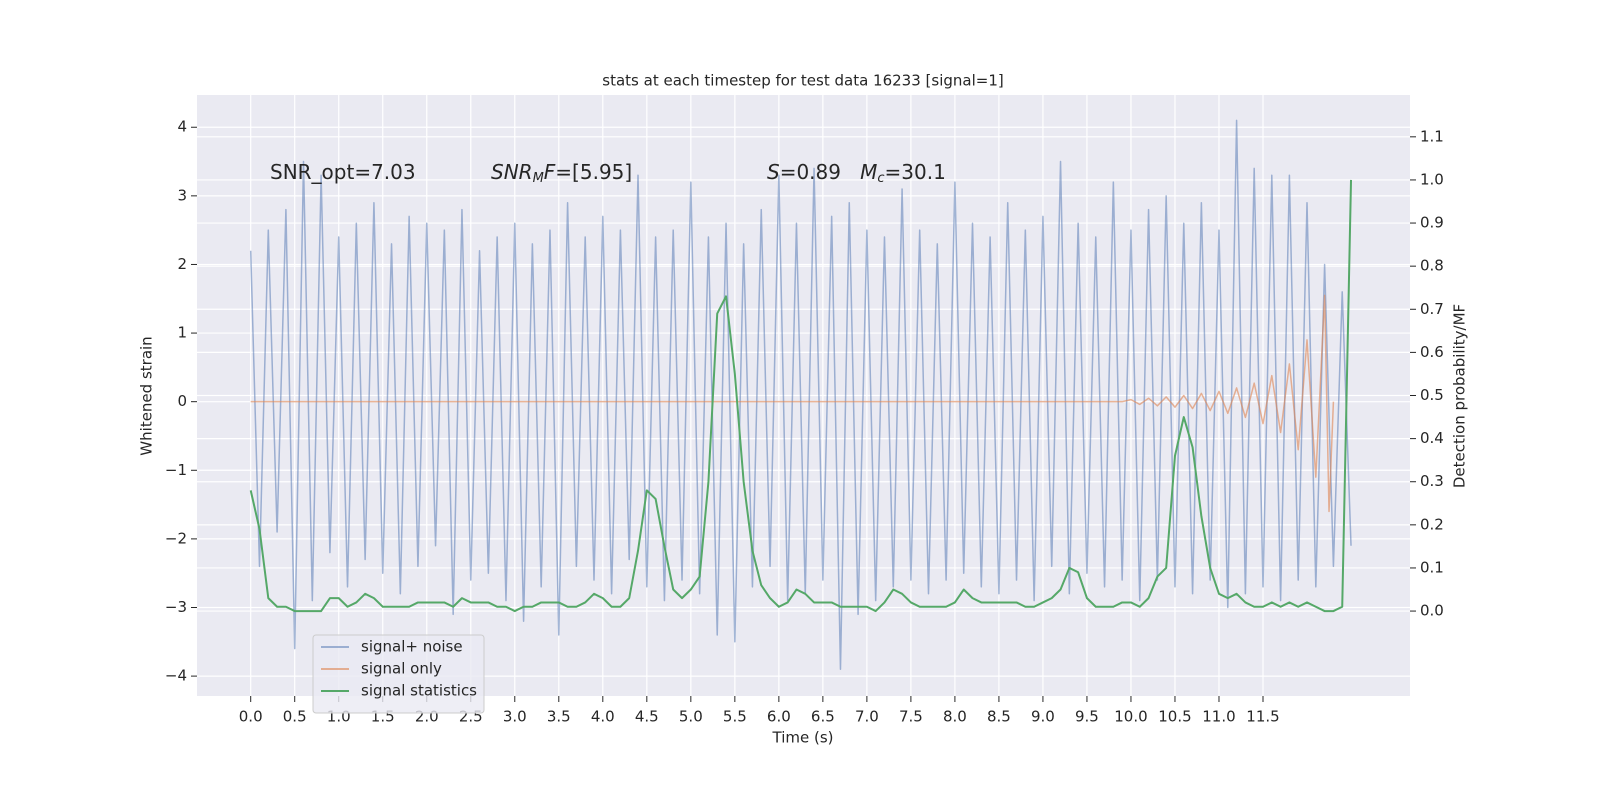 This screenshot has width=1600, height=800. Describe the element at coordinates (251, 717) in the screenshot. I see `x-tick-label: 0.0` at that location.